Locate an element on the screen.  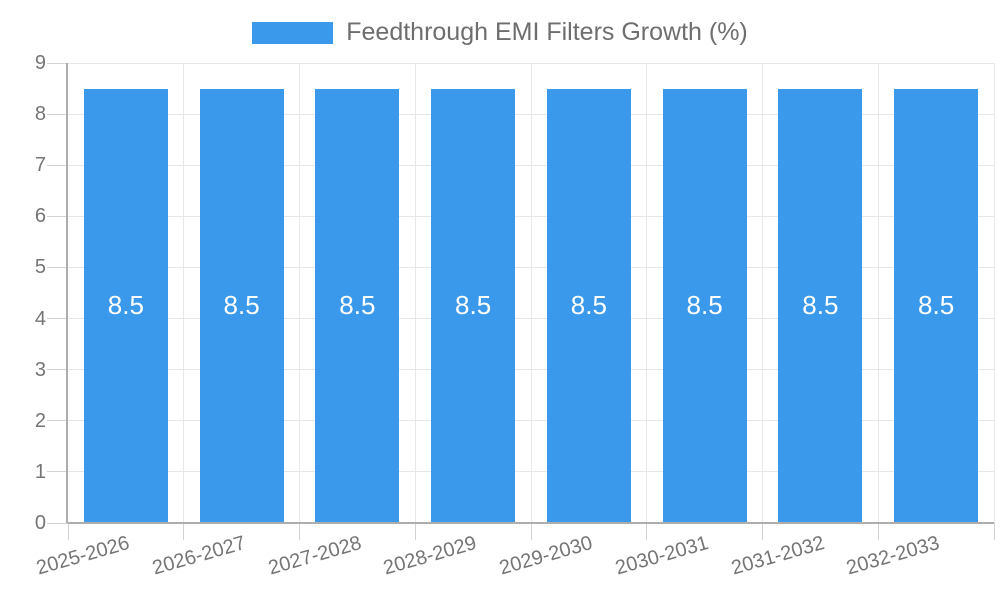
y-tick-label: 8 is located at coordinates (40, 114).